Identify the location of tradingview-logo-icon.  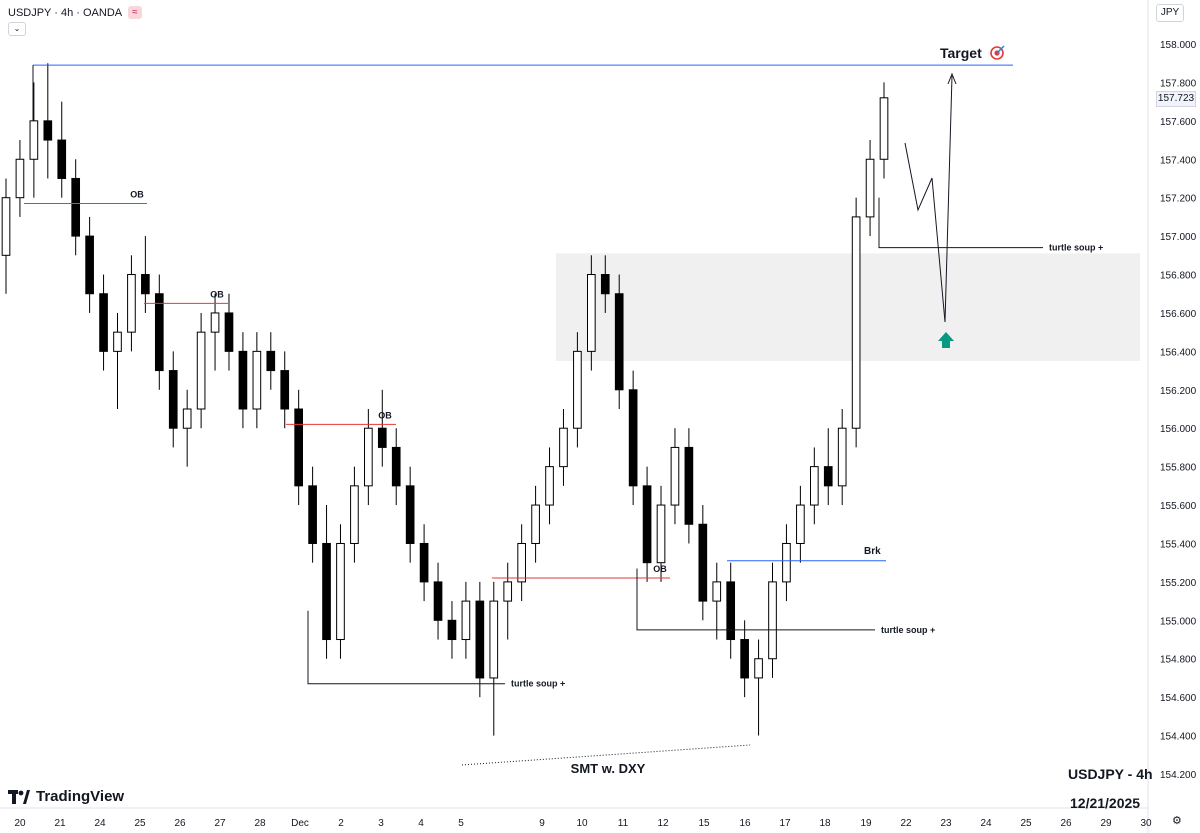
(19, 796).